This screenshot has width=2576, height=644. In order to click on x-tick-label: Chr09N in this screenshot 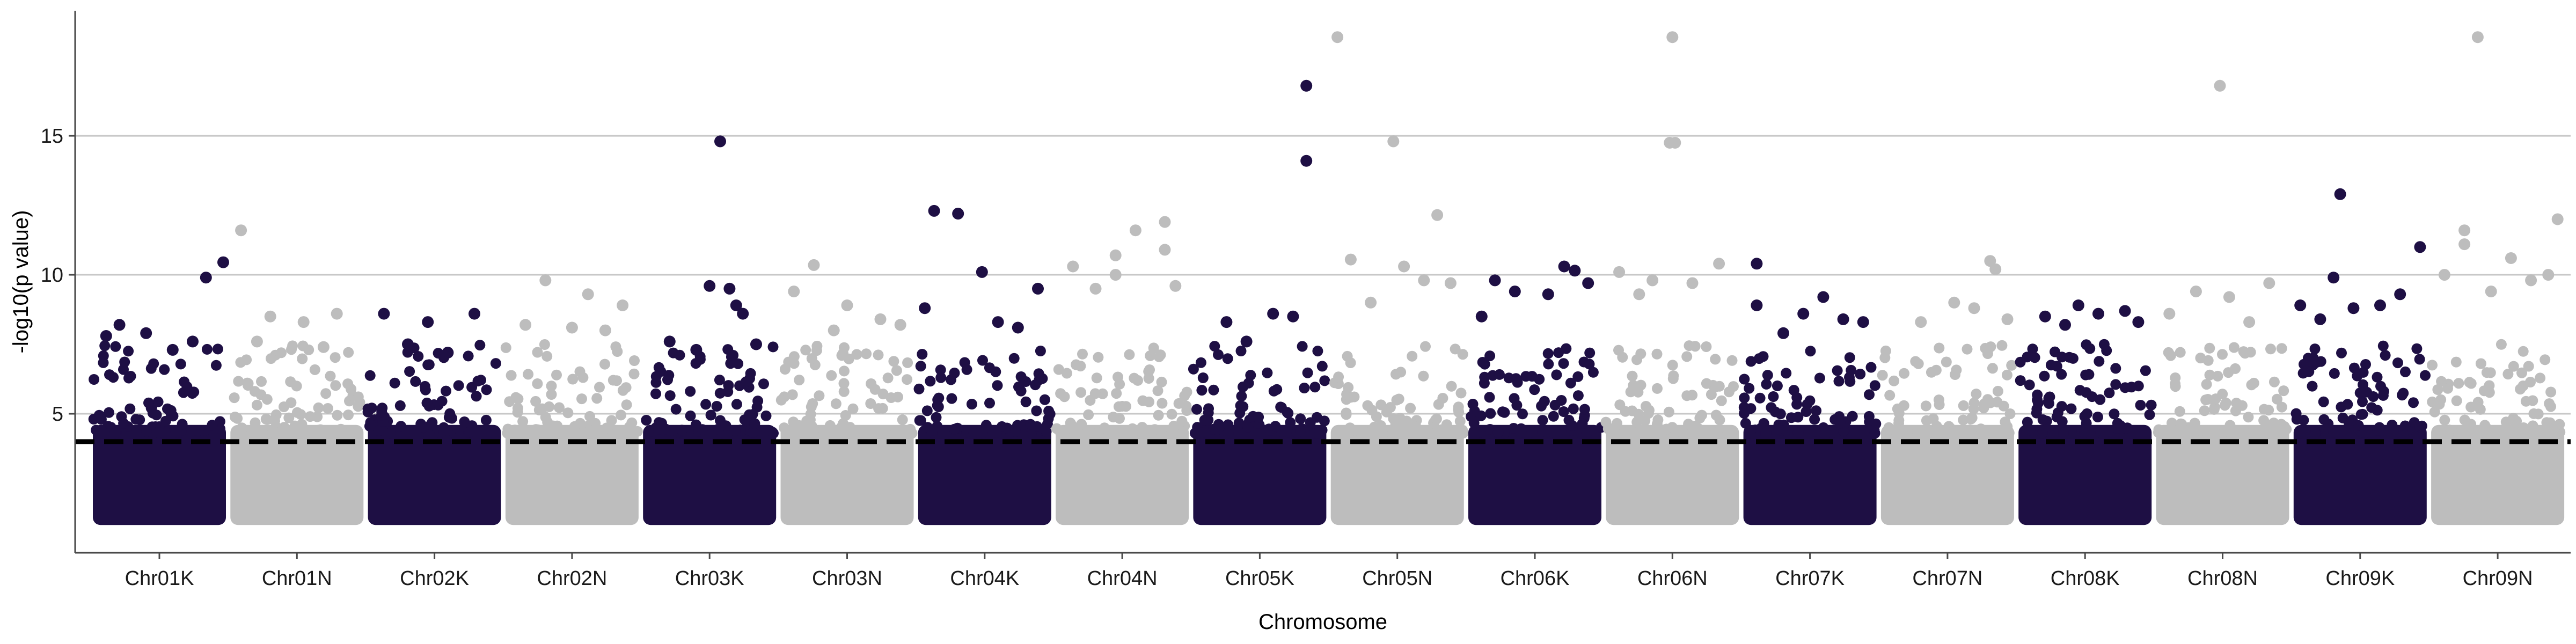, I will do `click(2498, 578)`.